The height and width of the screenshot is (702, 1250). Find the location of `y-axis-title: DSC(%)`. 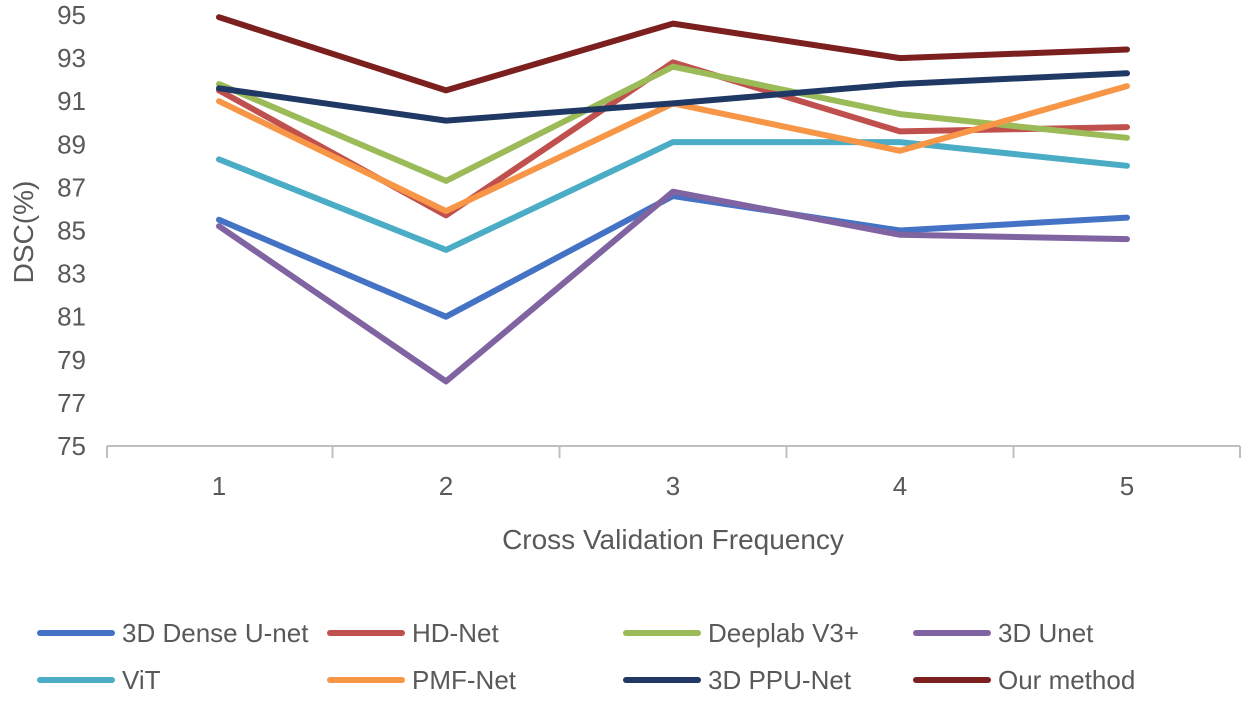

y-axis-title: DSC(%) is located at coordinates (23, 232).